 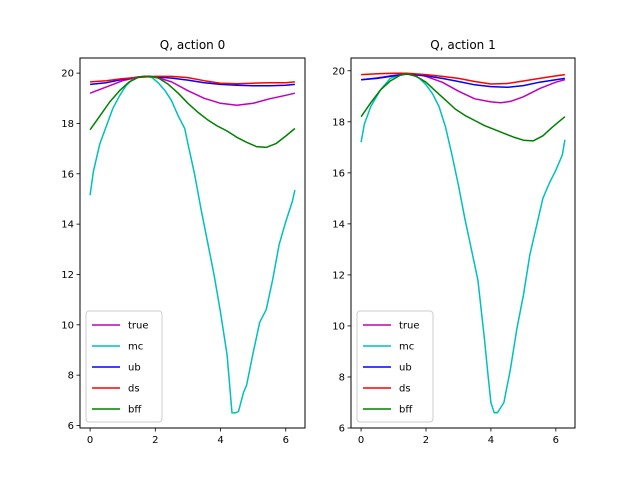 What do you see at coordinates (192, 91) in the screenshot?
I see `series-line-true` at bounding box center [192, 91].